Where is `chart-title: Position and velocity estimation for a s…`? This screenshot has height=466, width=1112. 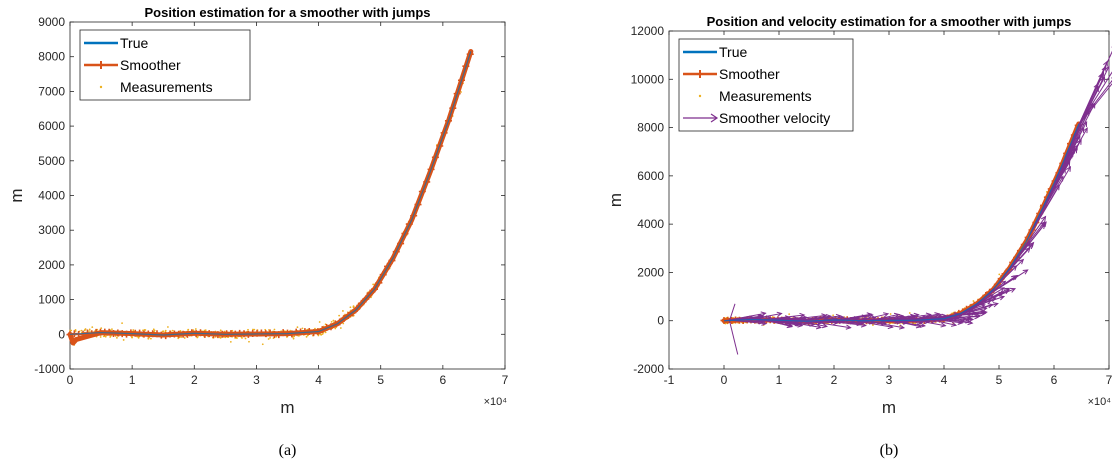
chart-title: Position and velocity estimation for a s… is located at coordinates (889, 21).